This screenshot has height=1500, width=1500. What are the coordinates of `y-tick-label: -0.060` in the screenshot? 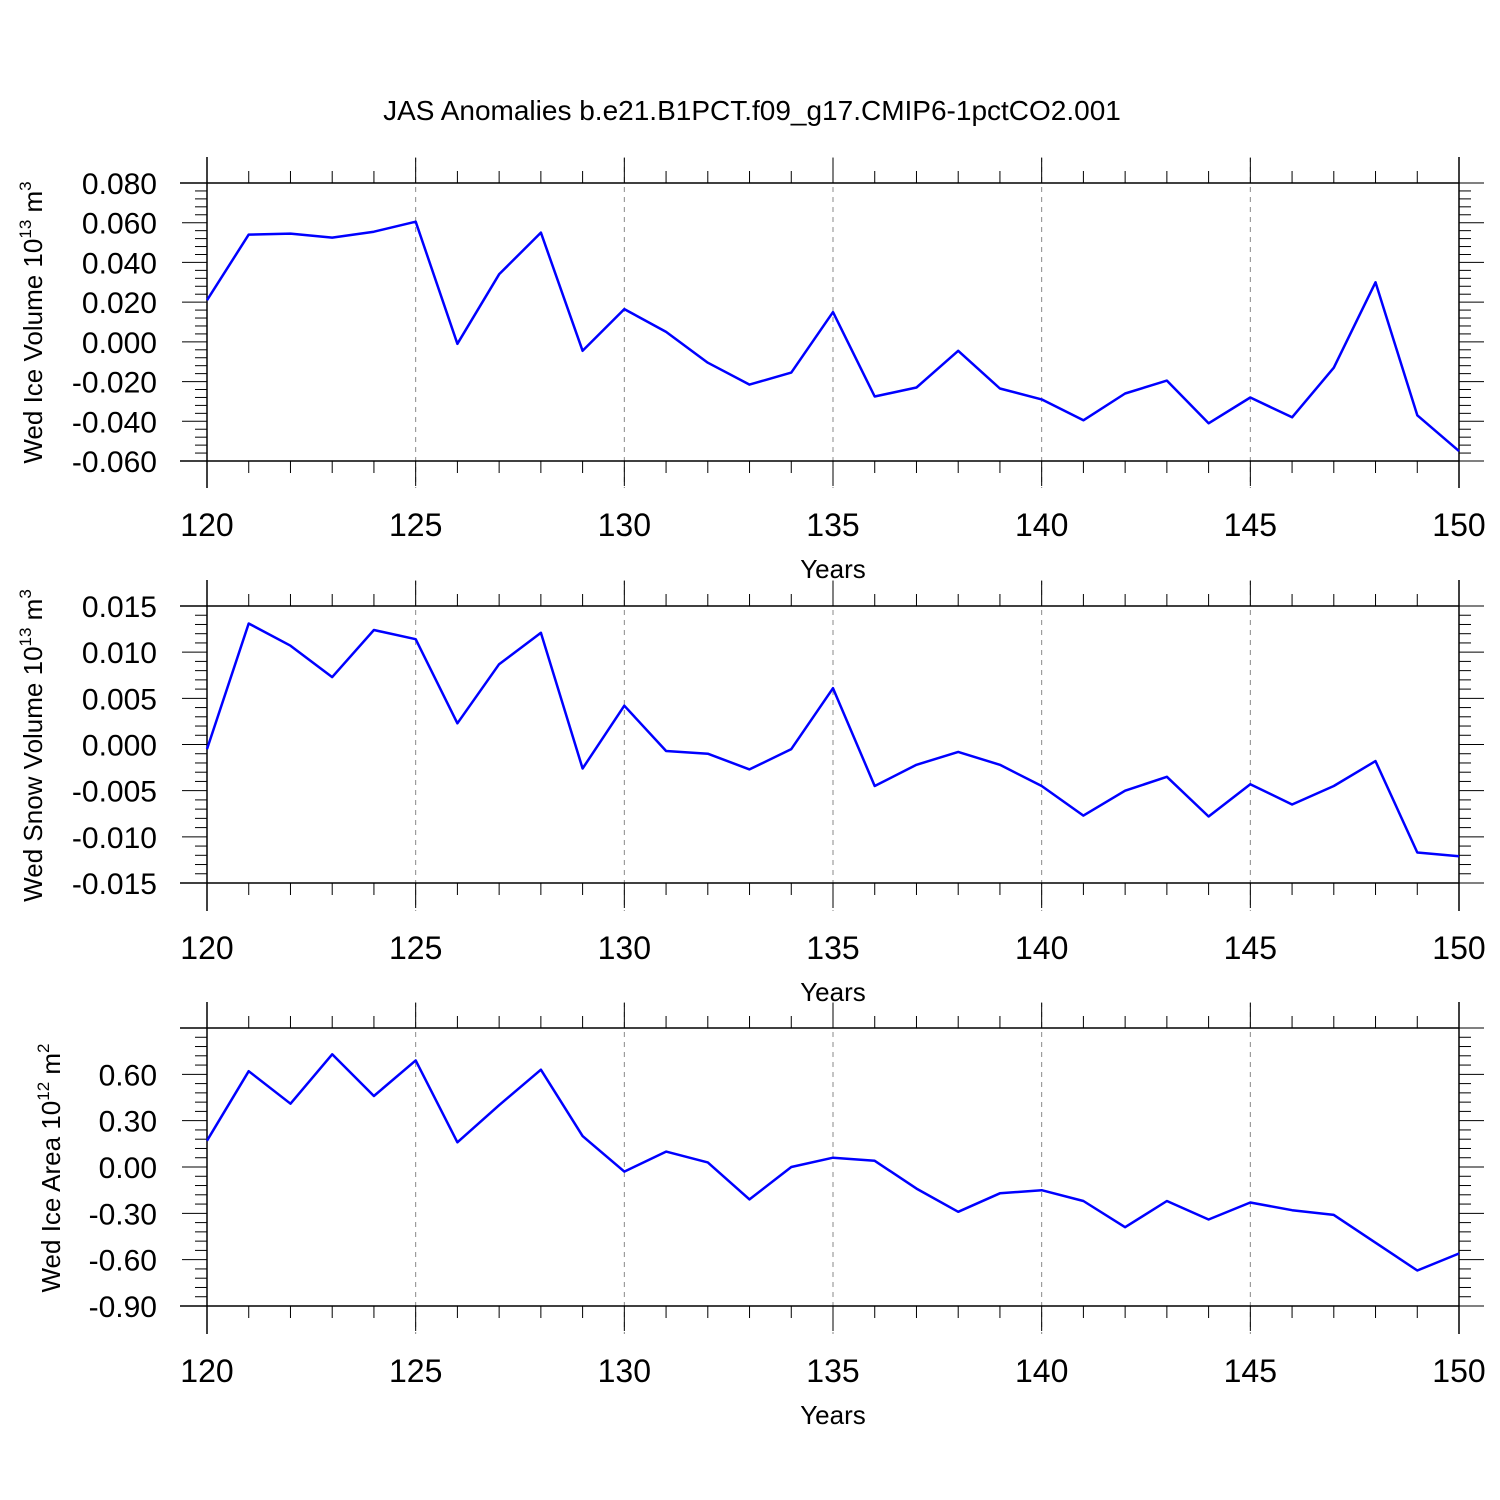 It's located at (114, 462).